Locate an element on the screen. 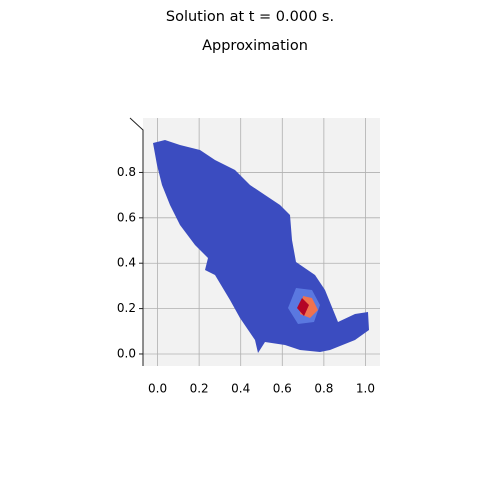  y-tick-label: 0.6 is located at coordinates (126, 217).